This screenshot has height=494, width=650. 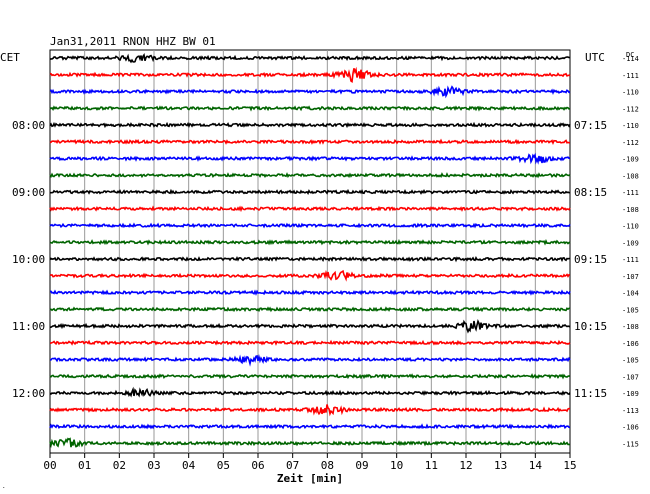 I want to click on right-time-label: 10:15, so click(x=590, y=326).